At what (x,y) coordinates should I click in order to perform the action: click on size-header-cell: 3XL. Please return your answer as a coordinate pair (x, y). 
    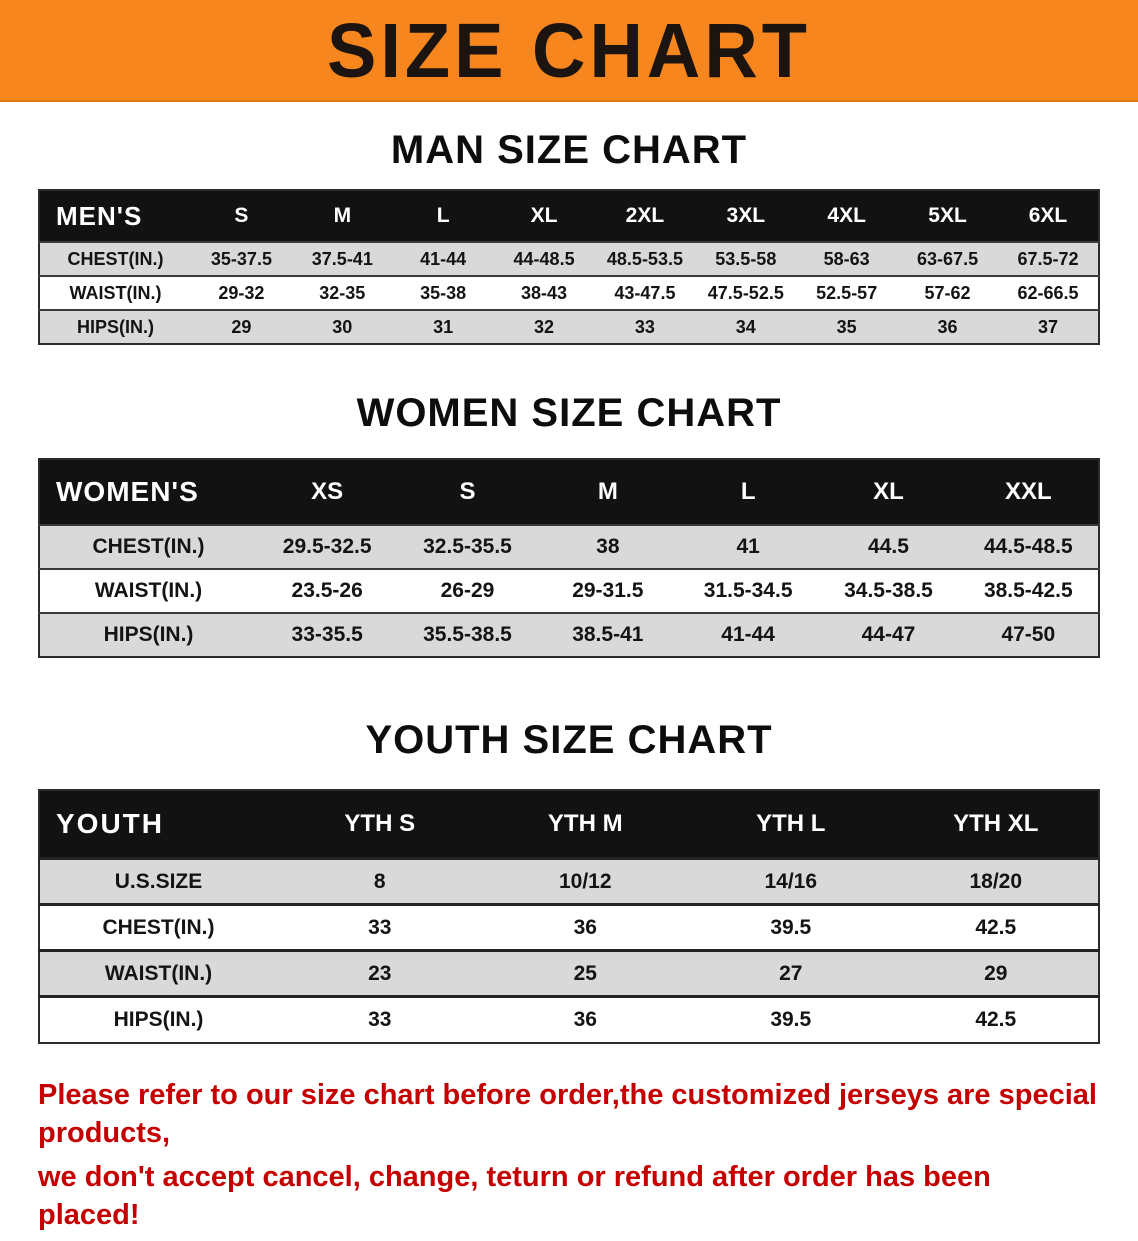
    Looking at the image, I should click on (746, 216).